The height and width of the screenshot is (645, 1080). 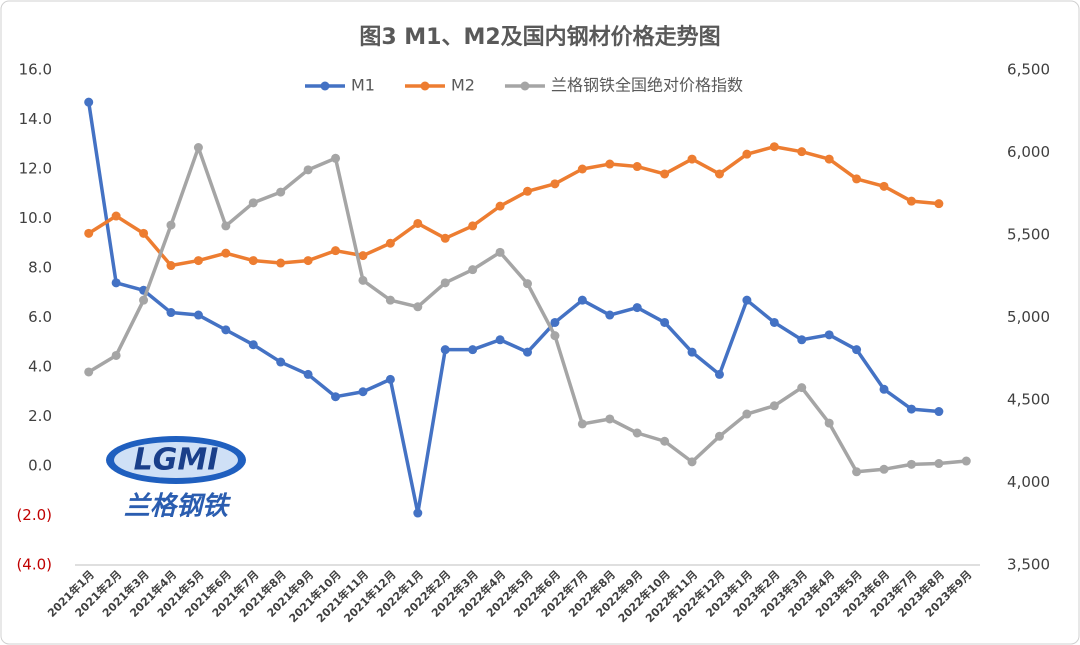 What do you see at coordinates (35, 119) in the screenshot?
I see `y-tick-label: 14.0` at bounding box center [35, 119].